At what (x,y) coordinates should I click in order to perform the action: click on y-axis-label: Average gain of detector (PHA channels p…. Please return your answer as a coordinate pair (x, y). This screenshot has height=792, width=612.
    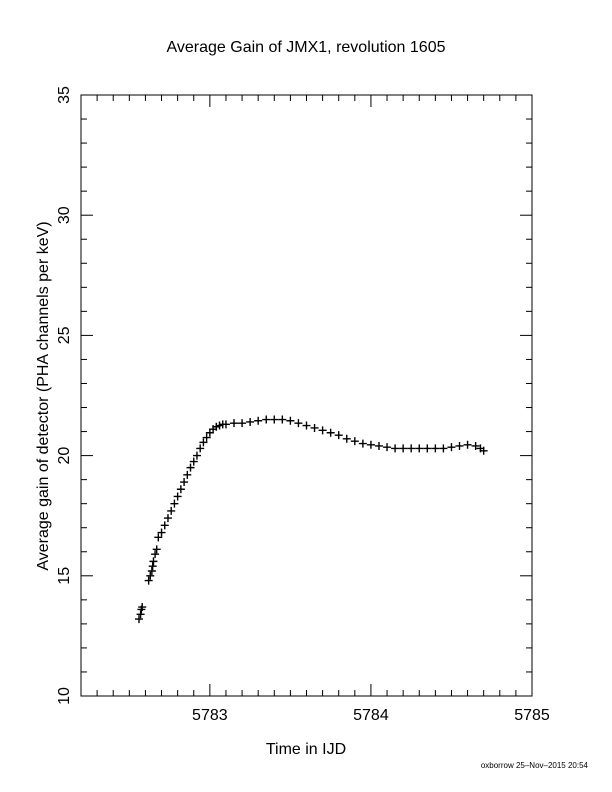
    Looking at the image, I should click on (43, 395).